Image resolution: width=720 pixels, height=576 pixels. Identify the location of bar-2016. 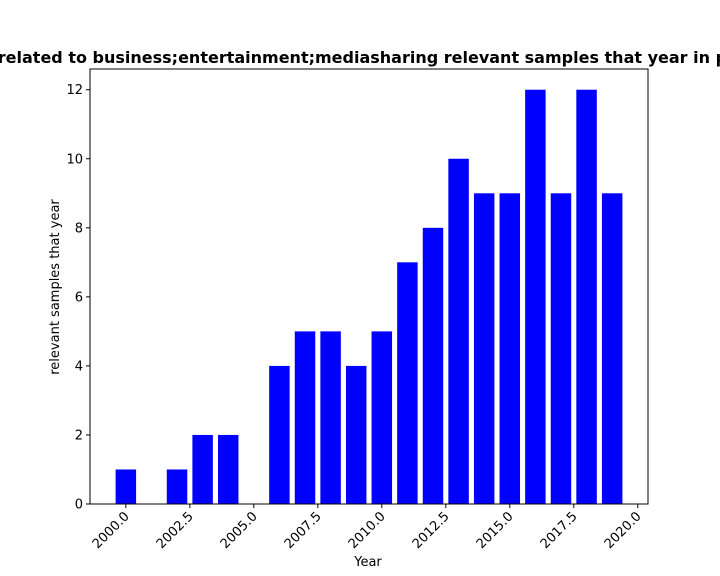
(535, 297).